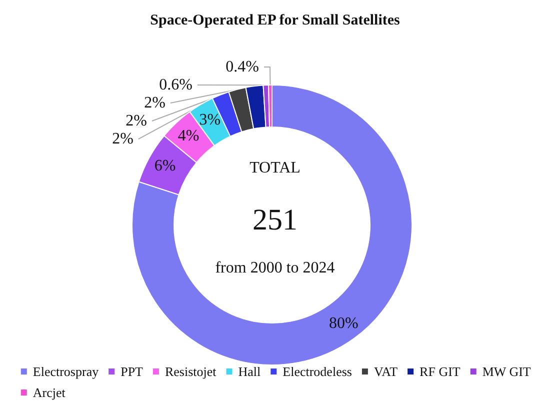 This screenshot has width=550, height=410. What do you see at coordinates (250, 371) in the screenshot?
I see `legend-label: Hall` at bounding box center [250, 371].